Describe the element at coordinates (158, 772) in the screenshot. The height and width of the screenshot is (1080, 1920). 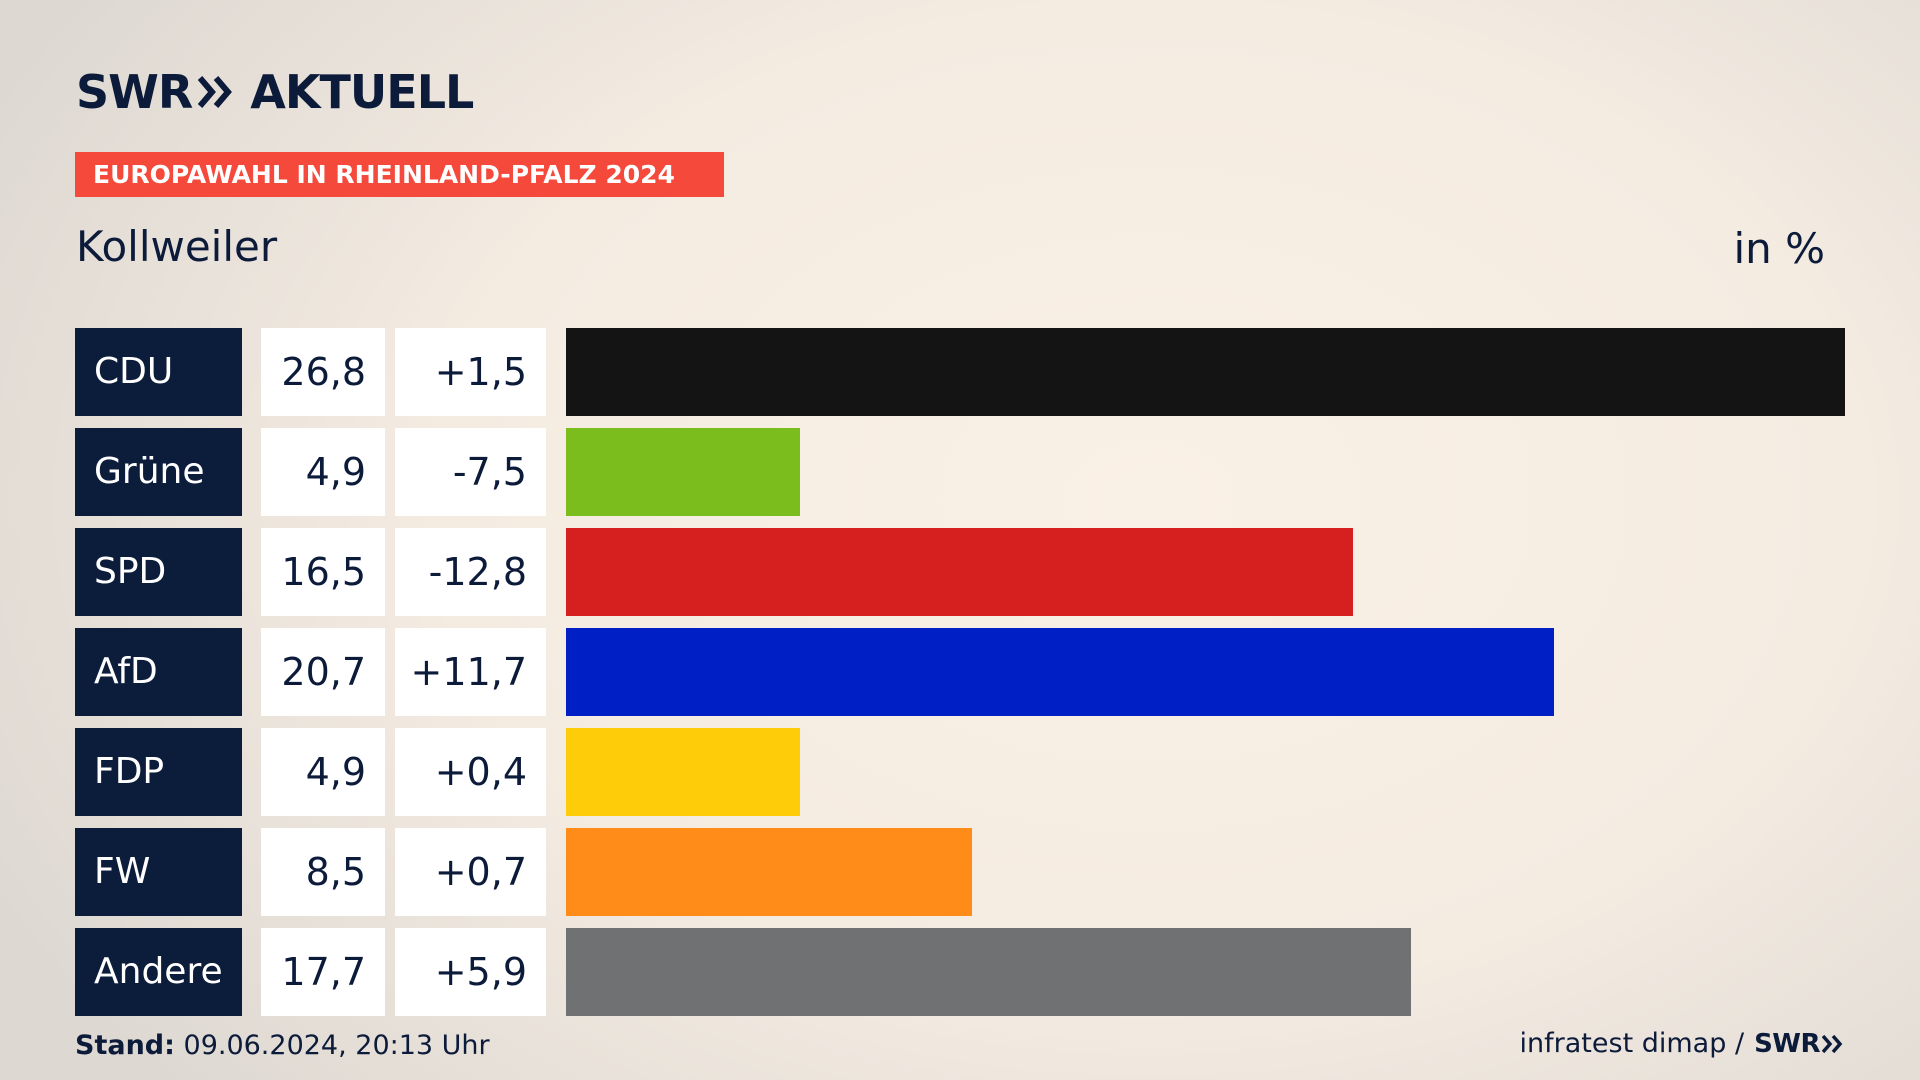
I see `party-label: FDP` at that location.